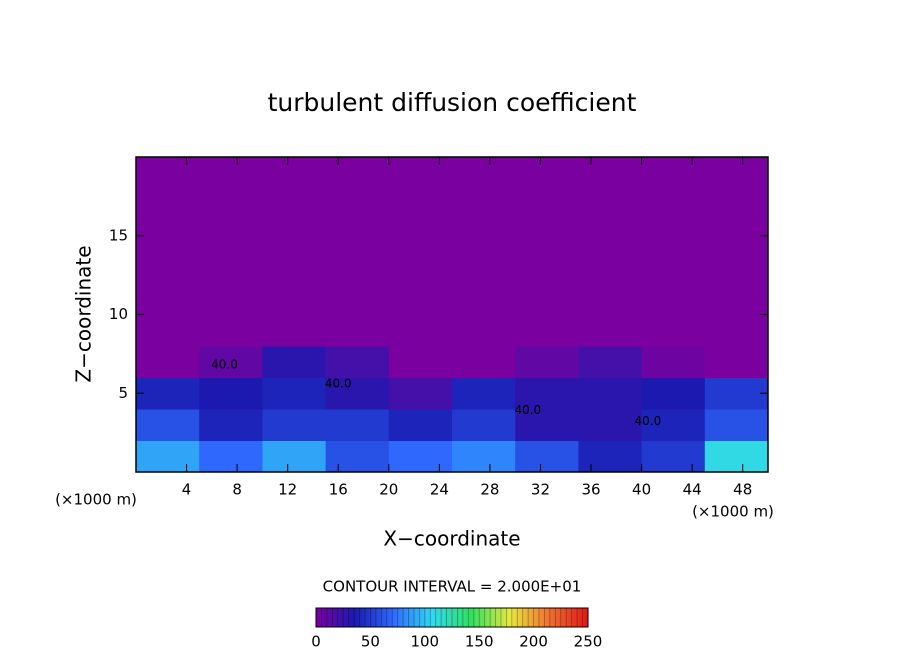 The width and height of the screenshot is (904, 654). I want to click on x-tick-label: 44, so click(692, 490).